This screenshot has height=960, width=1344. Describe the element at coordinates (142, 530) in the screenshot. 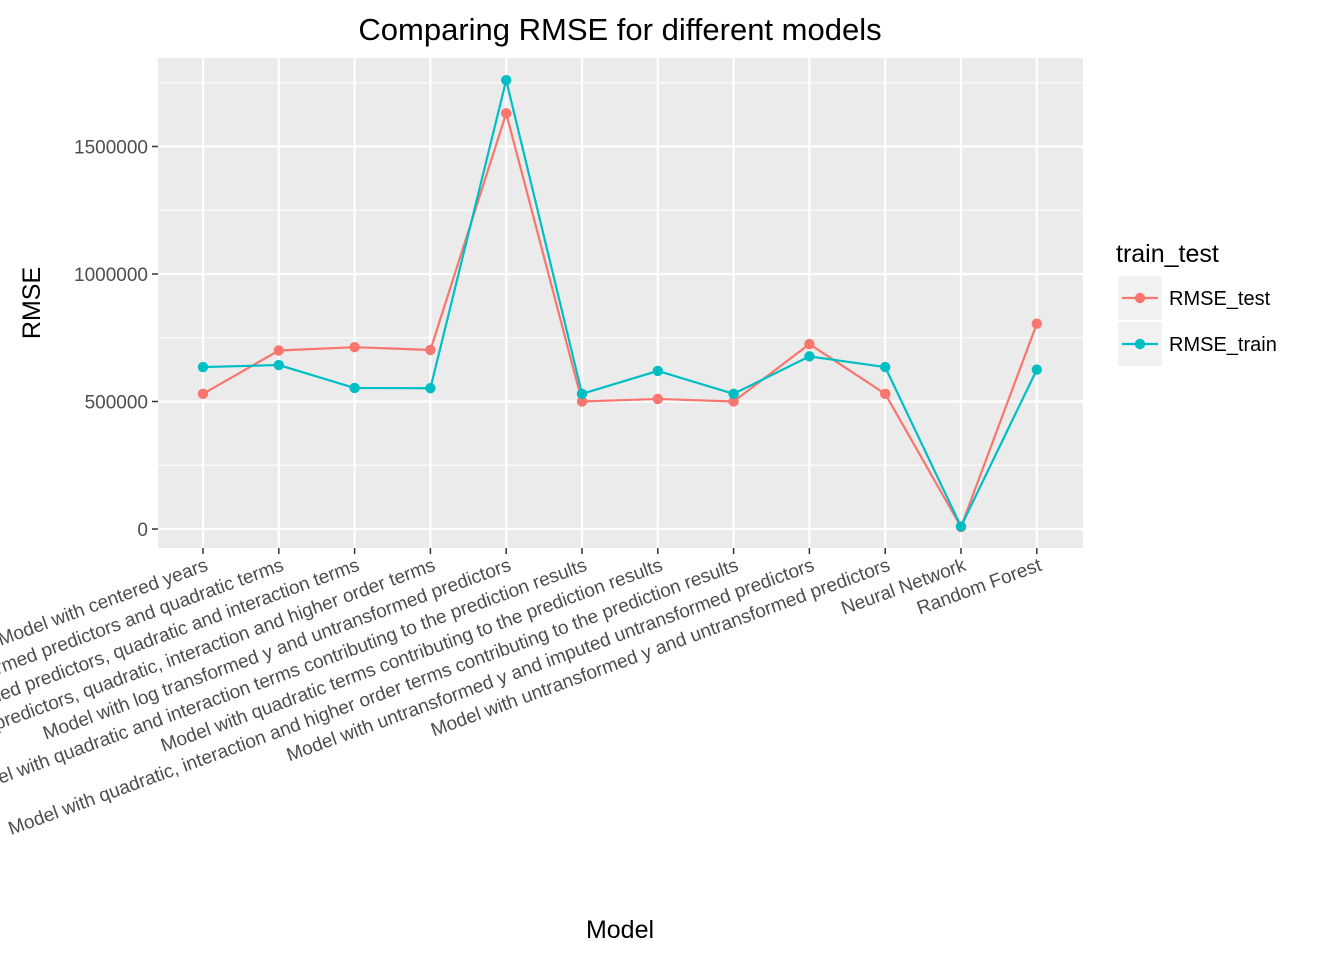

I see `y-tick-label: 0` at that location.